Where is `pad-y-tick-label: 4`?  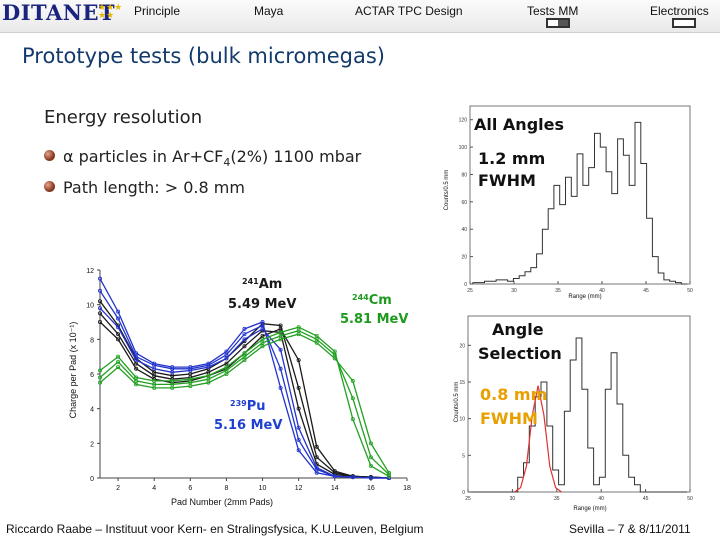
pad-y-tick-label: 4 is located at coordinates (92, 410).